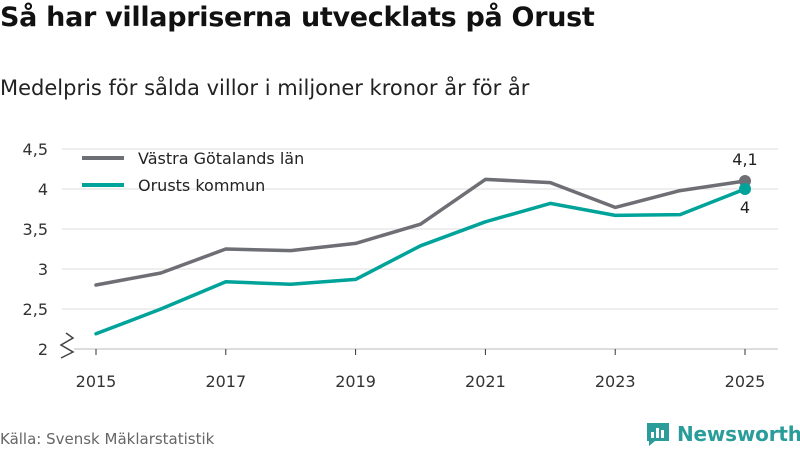  Describe the element at coordinates (615, 381) in the screenshot. I see `x-tick-label: 2023` at that location.